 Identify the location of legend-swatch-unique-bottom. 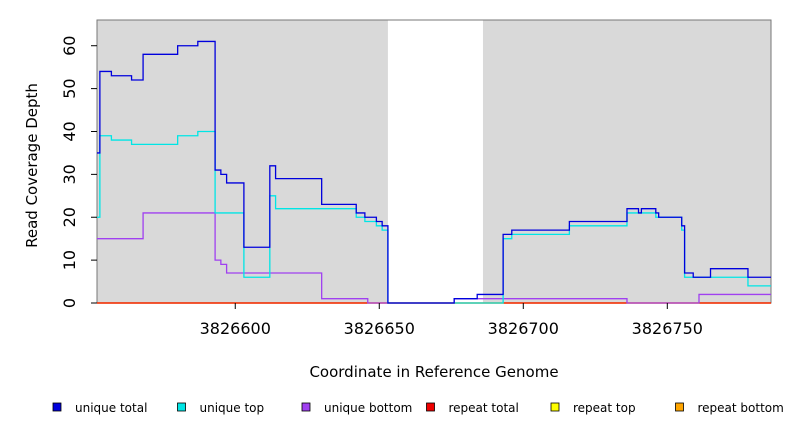
(306, 407).